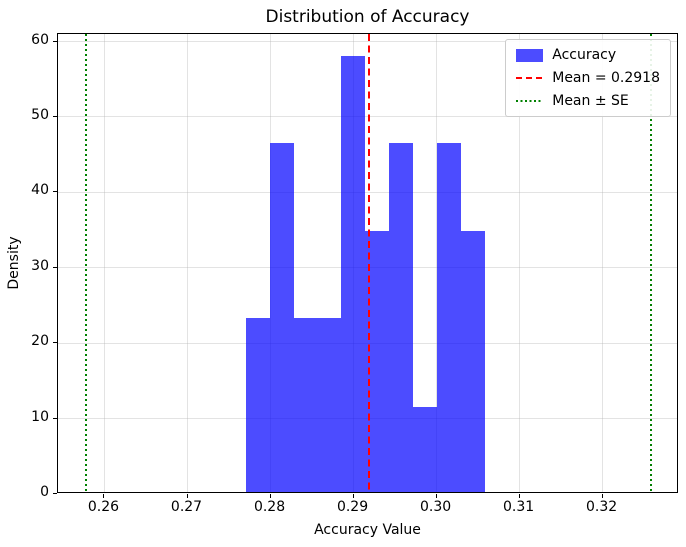 The image size is (686, 547). I want to click on chart-title: Distribution of Accuracy, so click(367, 17).